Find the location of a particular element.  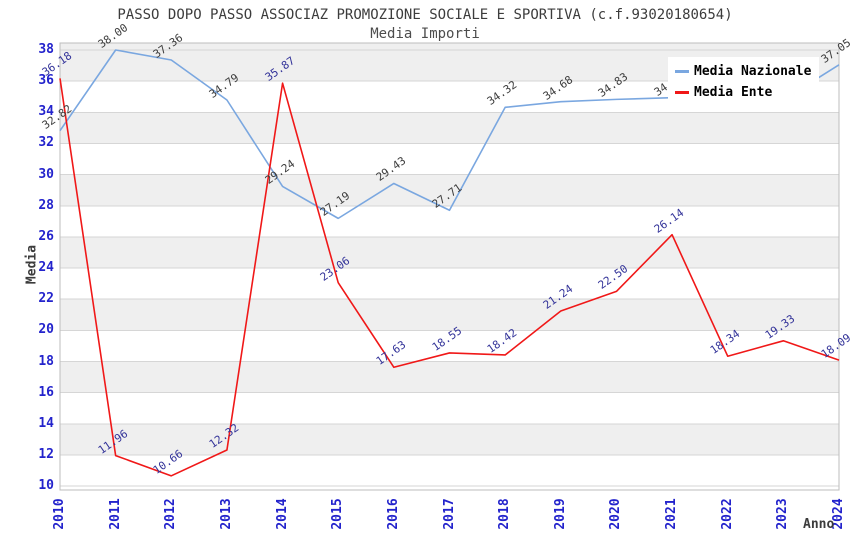

y-tick-label: 24 is located at coordinates (46, 268).